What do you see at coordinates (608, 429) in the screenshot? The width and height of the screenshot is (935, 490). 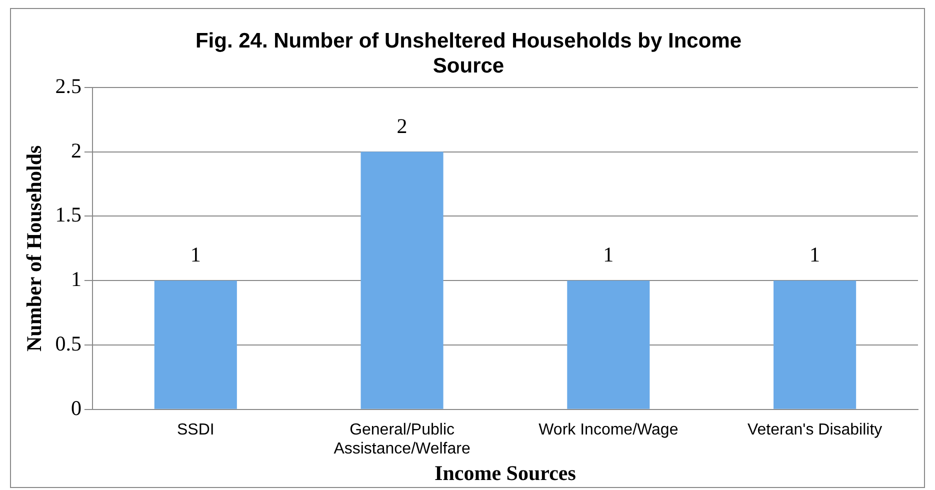 I see `x-tick-label: Work Income/Wage` at bounding box center [608, 429].